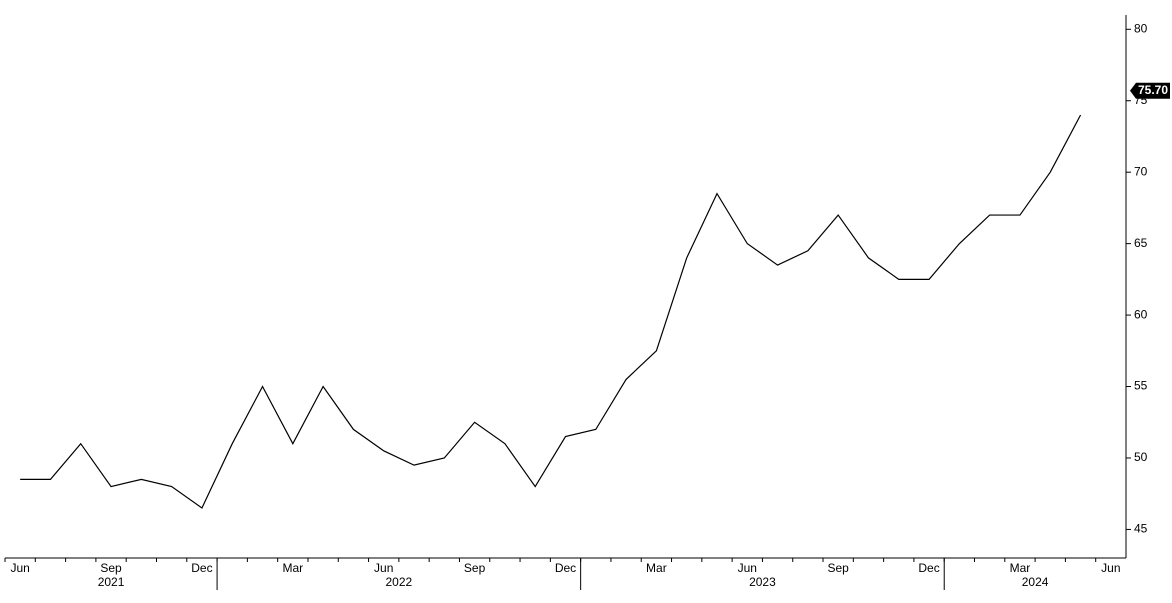 This screenshot has width=1172, height=603. Describe the element at coordinates (1141, 457) in the screenshot. I see `y-tick-label: 50` at that location.